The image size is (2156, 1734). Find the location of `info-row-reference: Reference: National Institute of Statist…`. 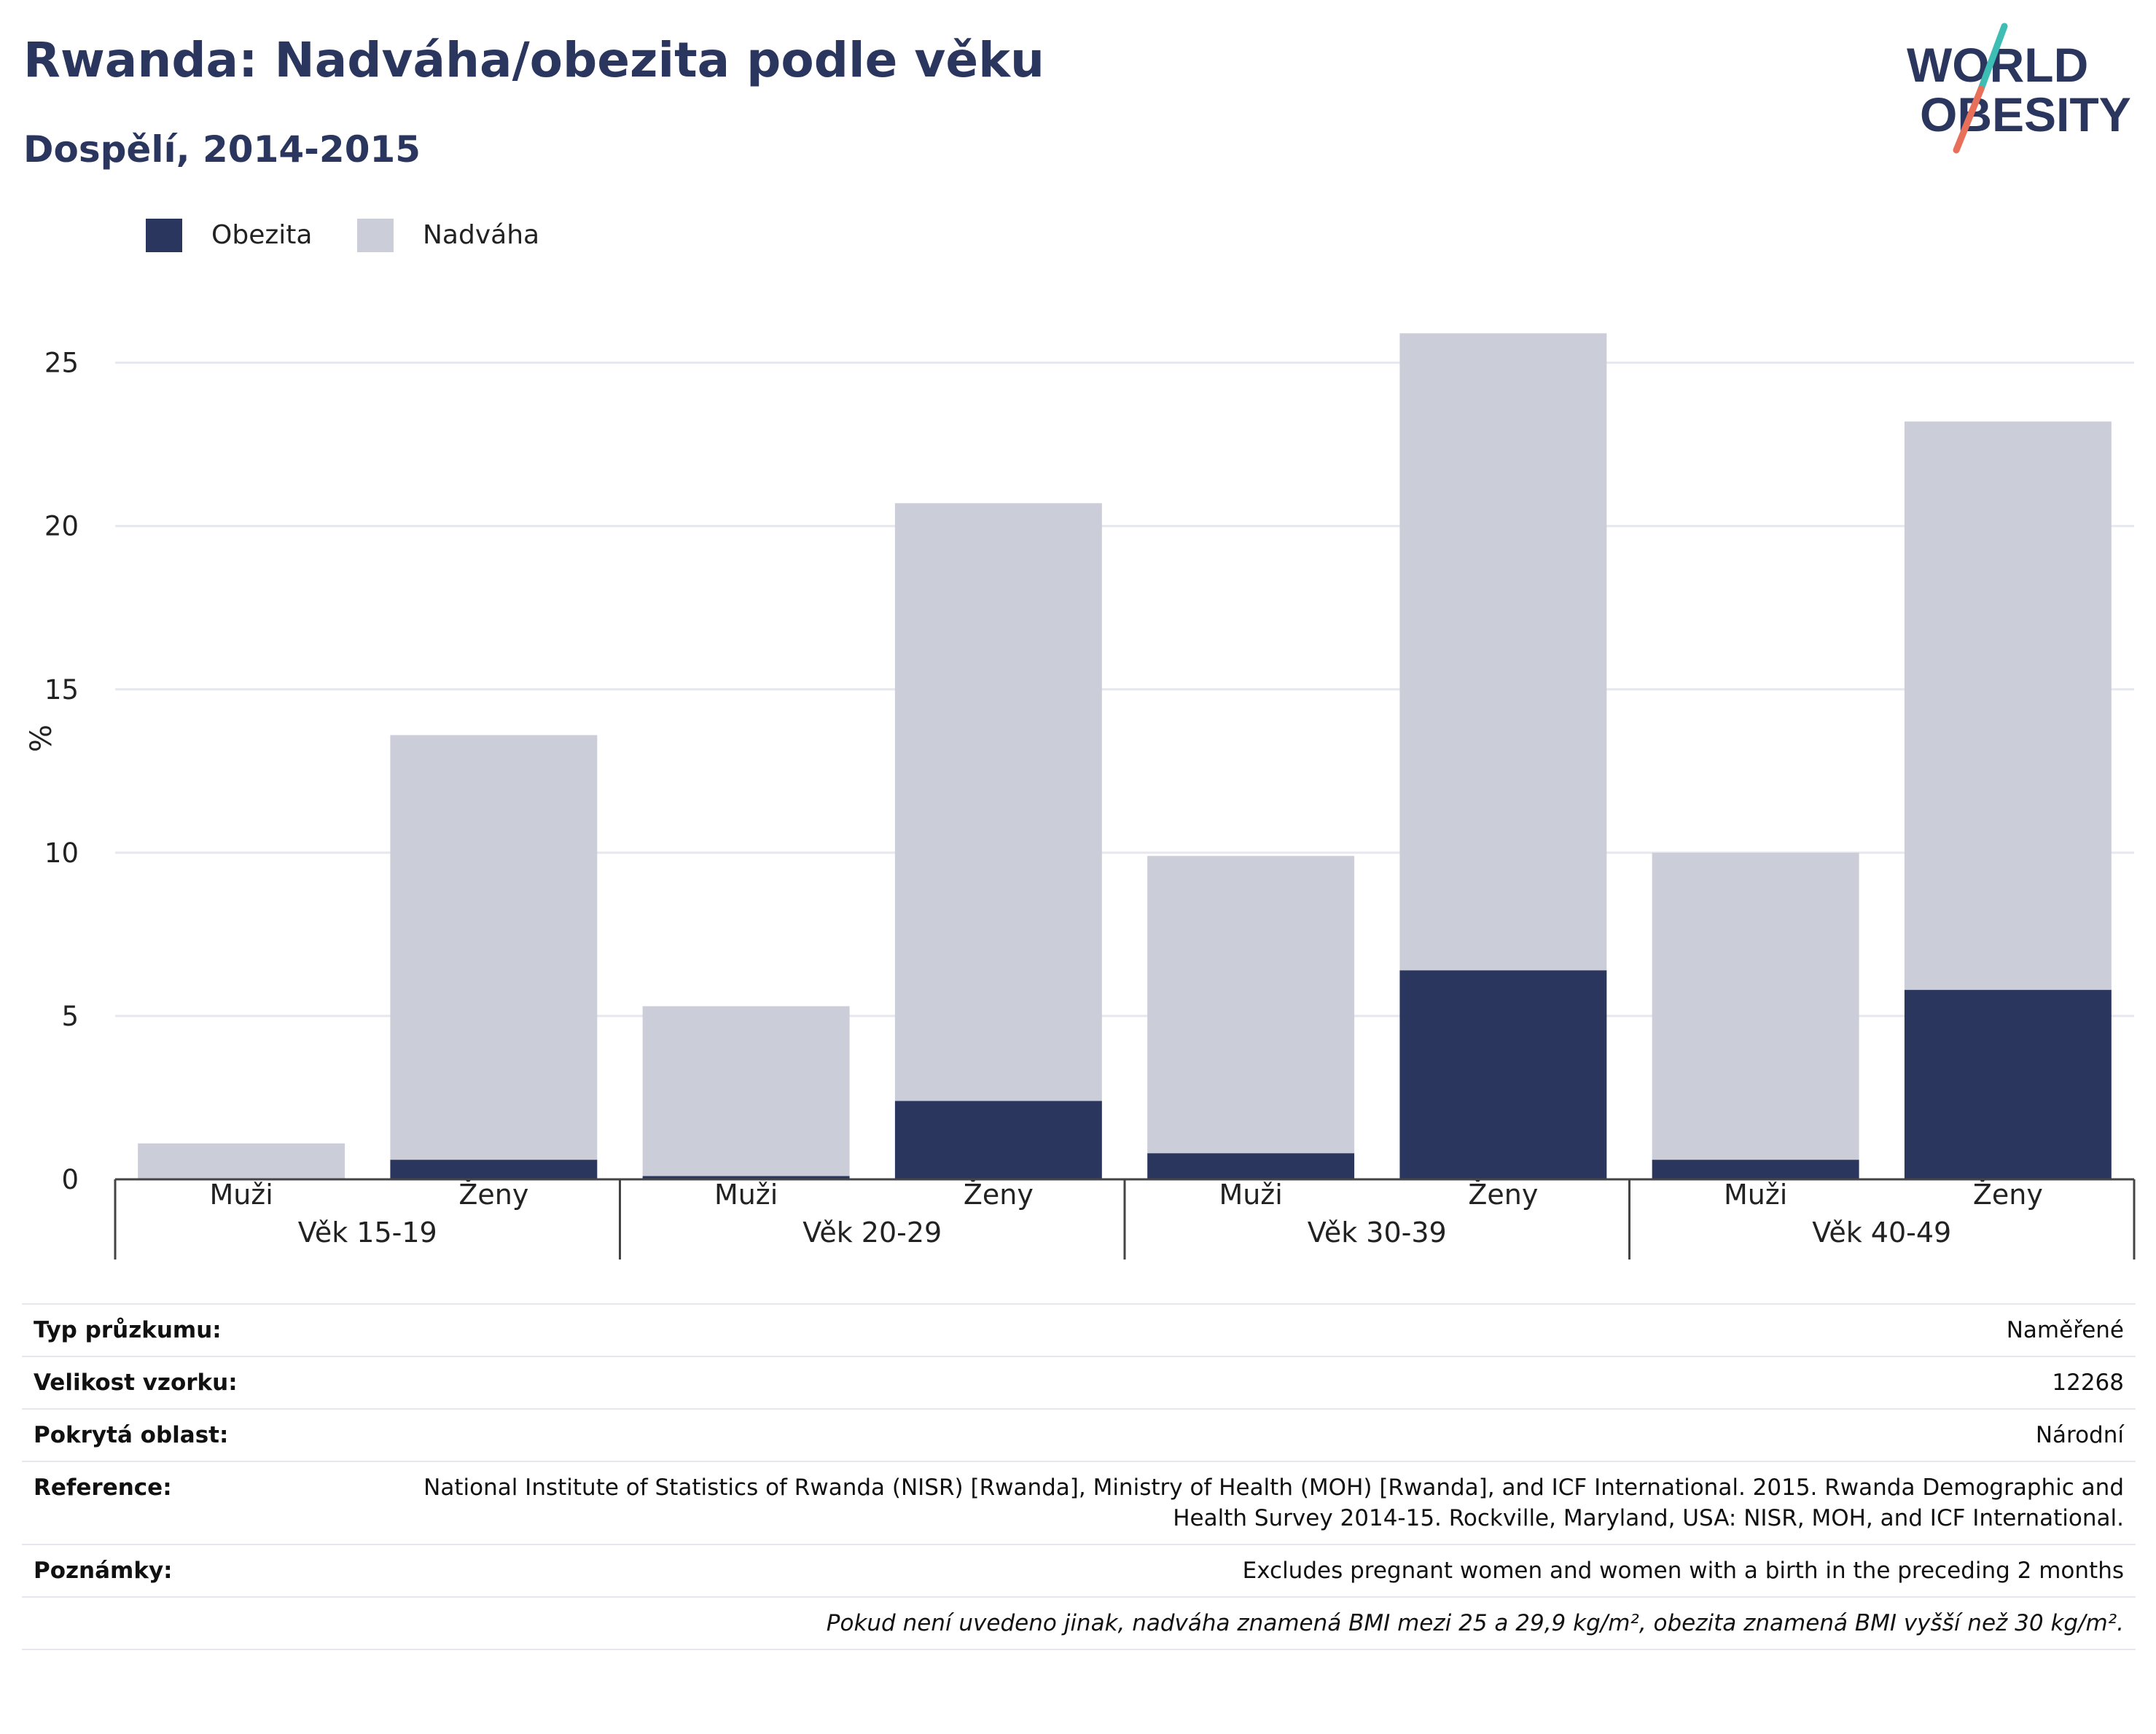

info-row-reference: Reference: National Institute of Statist… is located at coordinates (1079, 1502).